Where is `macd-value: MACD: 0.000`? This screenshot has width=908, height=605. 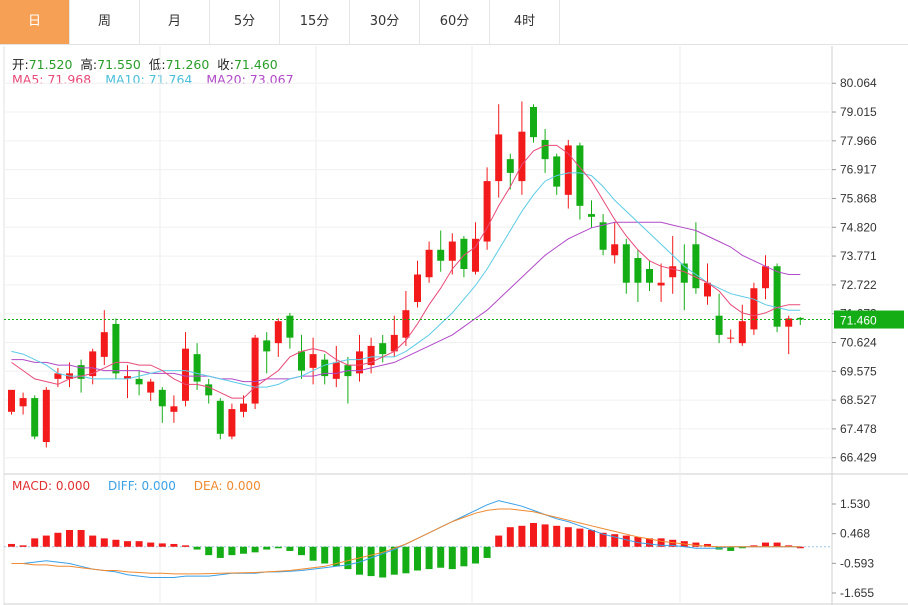 macd-value: MACD: 0.000 is located at coordinates (51, 486).